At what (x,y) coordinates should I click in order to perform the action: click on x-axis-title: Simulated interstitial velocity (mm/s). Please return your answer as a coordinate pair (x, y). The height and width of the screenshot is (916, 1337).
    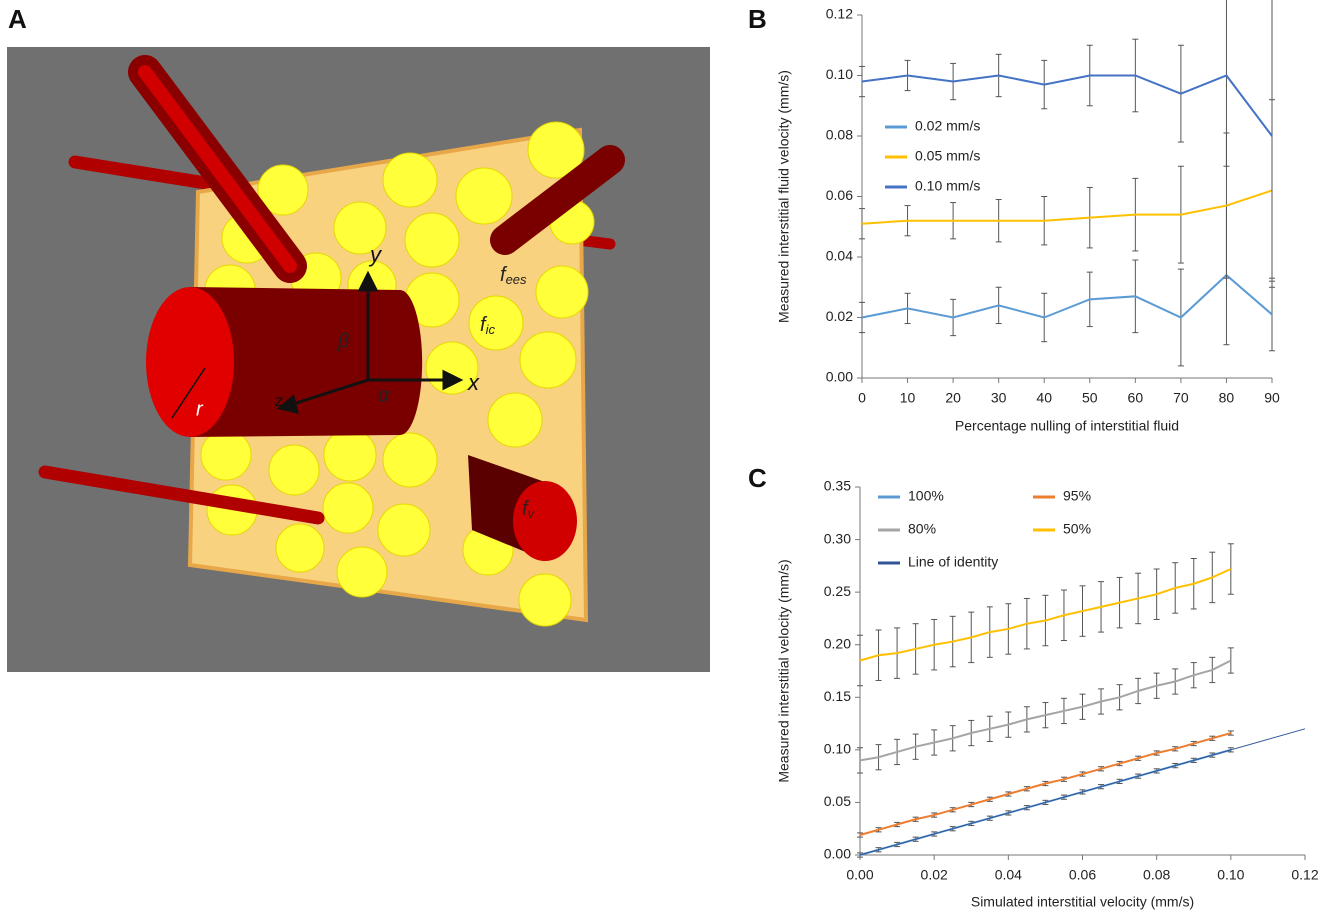
    Looking at the image, I should click on (1082, 902).